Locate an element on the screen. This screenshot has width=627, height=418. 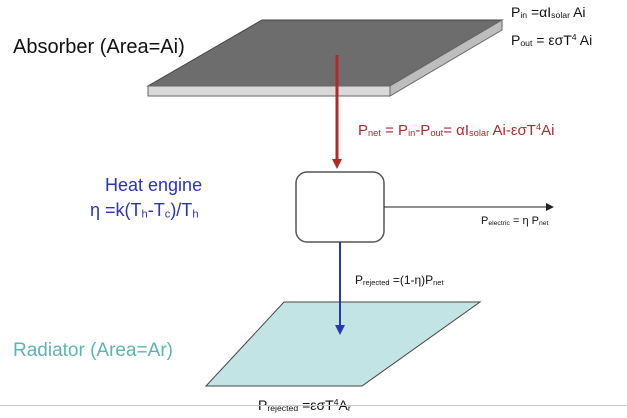
p-net-a: P is located at coordinates (363, 131).